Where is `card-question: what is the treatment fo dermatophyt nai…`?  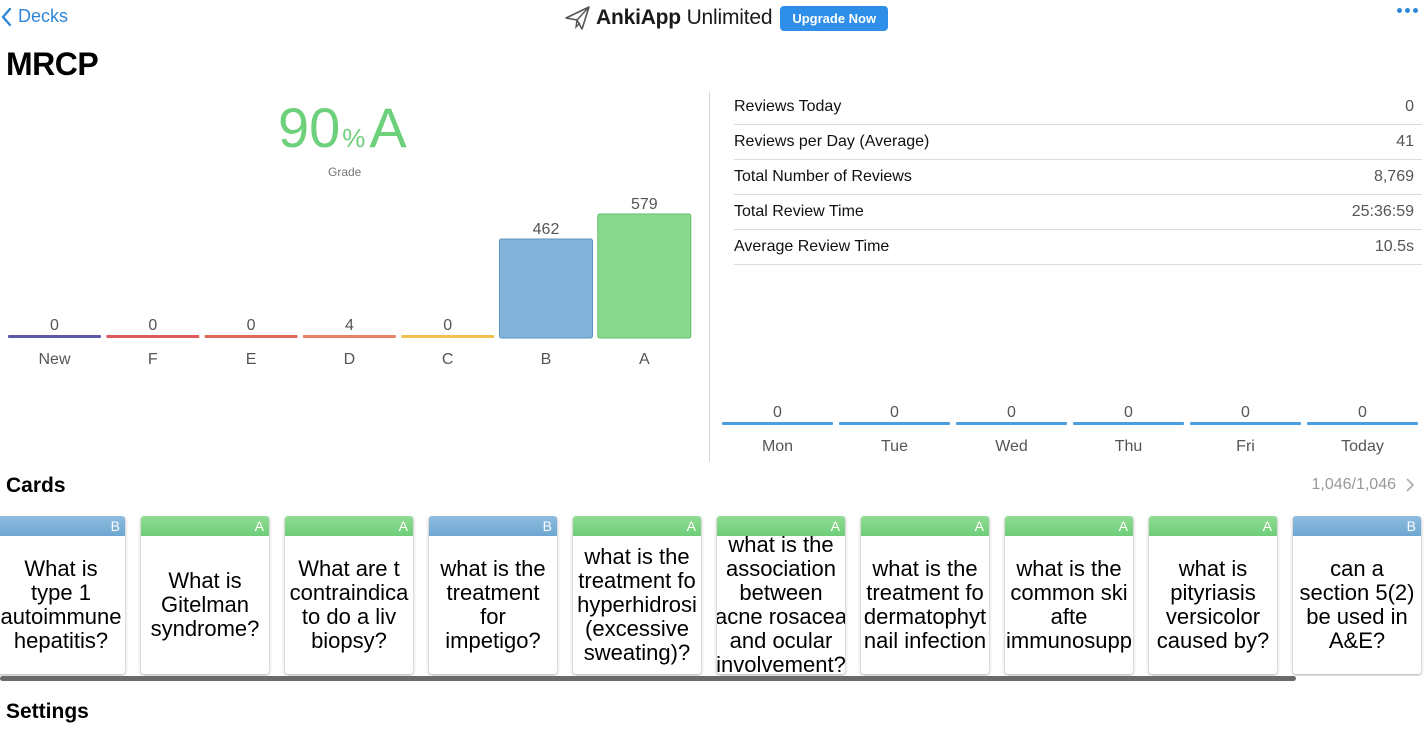 card-question: what is the treatment fo dermatophyt nai… is located at coordinates (925, 604).